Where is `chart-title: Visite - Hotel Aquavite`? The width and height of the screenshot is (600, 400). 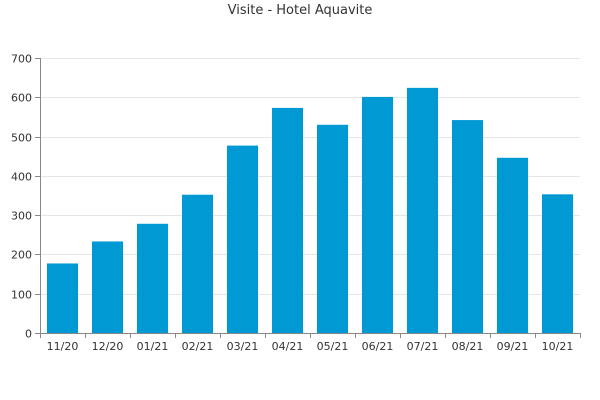 chart-title: Visite - Hotel Aquavite is located at coordinates (300, 10).